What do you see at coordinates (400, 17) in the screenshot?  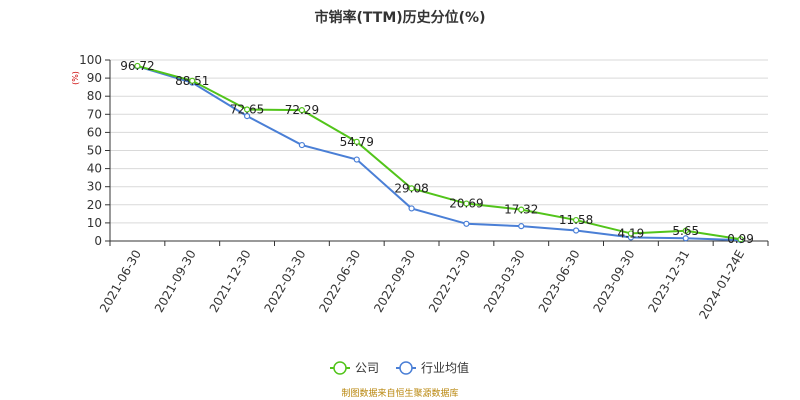 I see `chart-title: 市销率(TTM)历史分位(%)` at bounding box center [400, 17].